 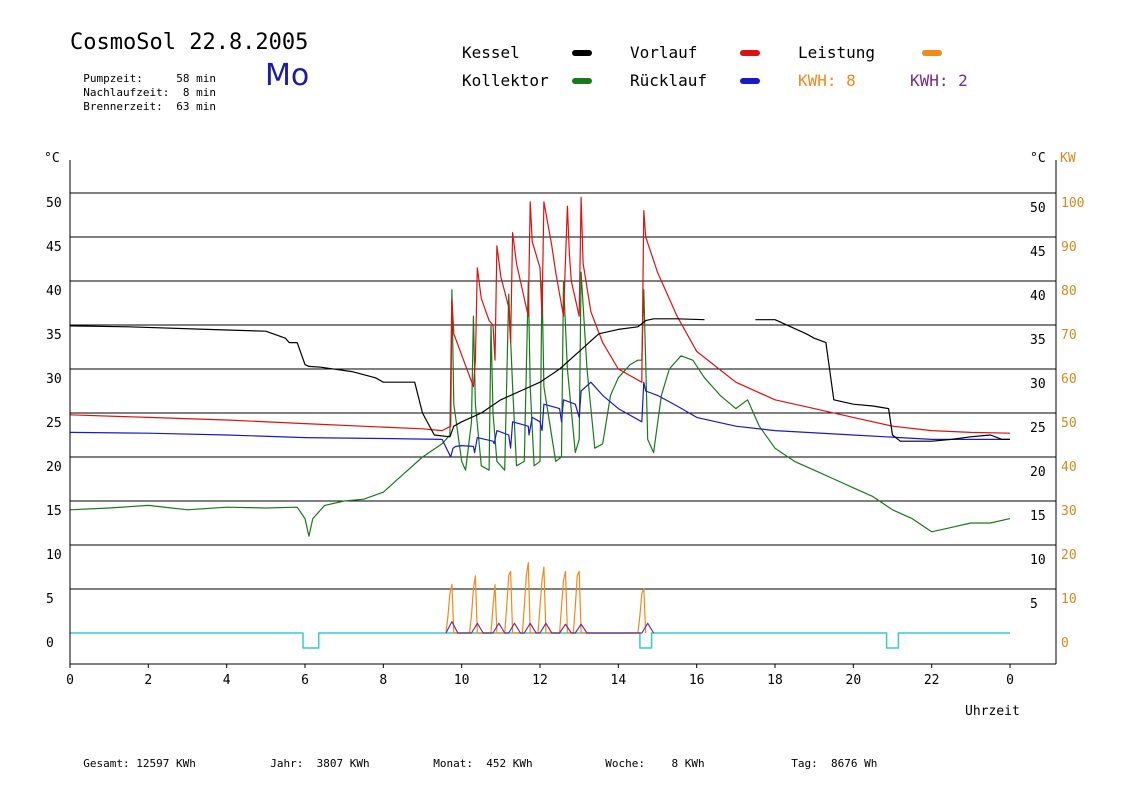 I want to click on y-tick-right: 35, so click(x=1038, y=340).